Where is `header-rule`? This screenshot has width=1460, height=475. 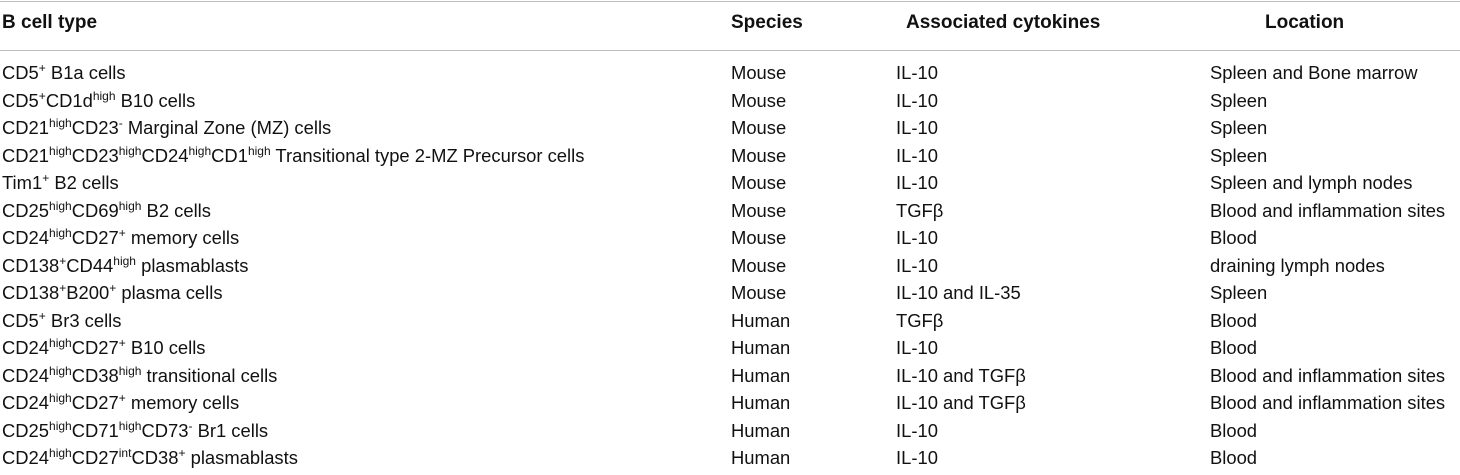 header-rule is located at coordinates (730, 50).